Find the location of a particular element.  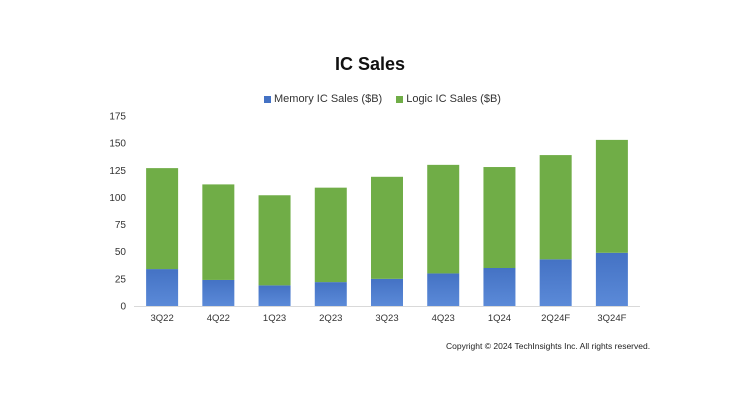

bar-memory-3Q24F is located at coordinates (611, 279).